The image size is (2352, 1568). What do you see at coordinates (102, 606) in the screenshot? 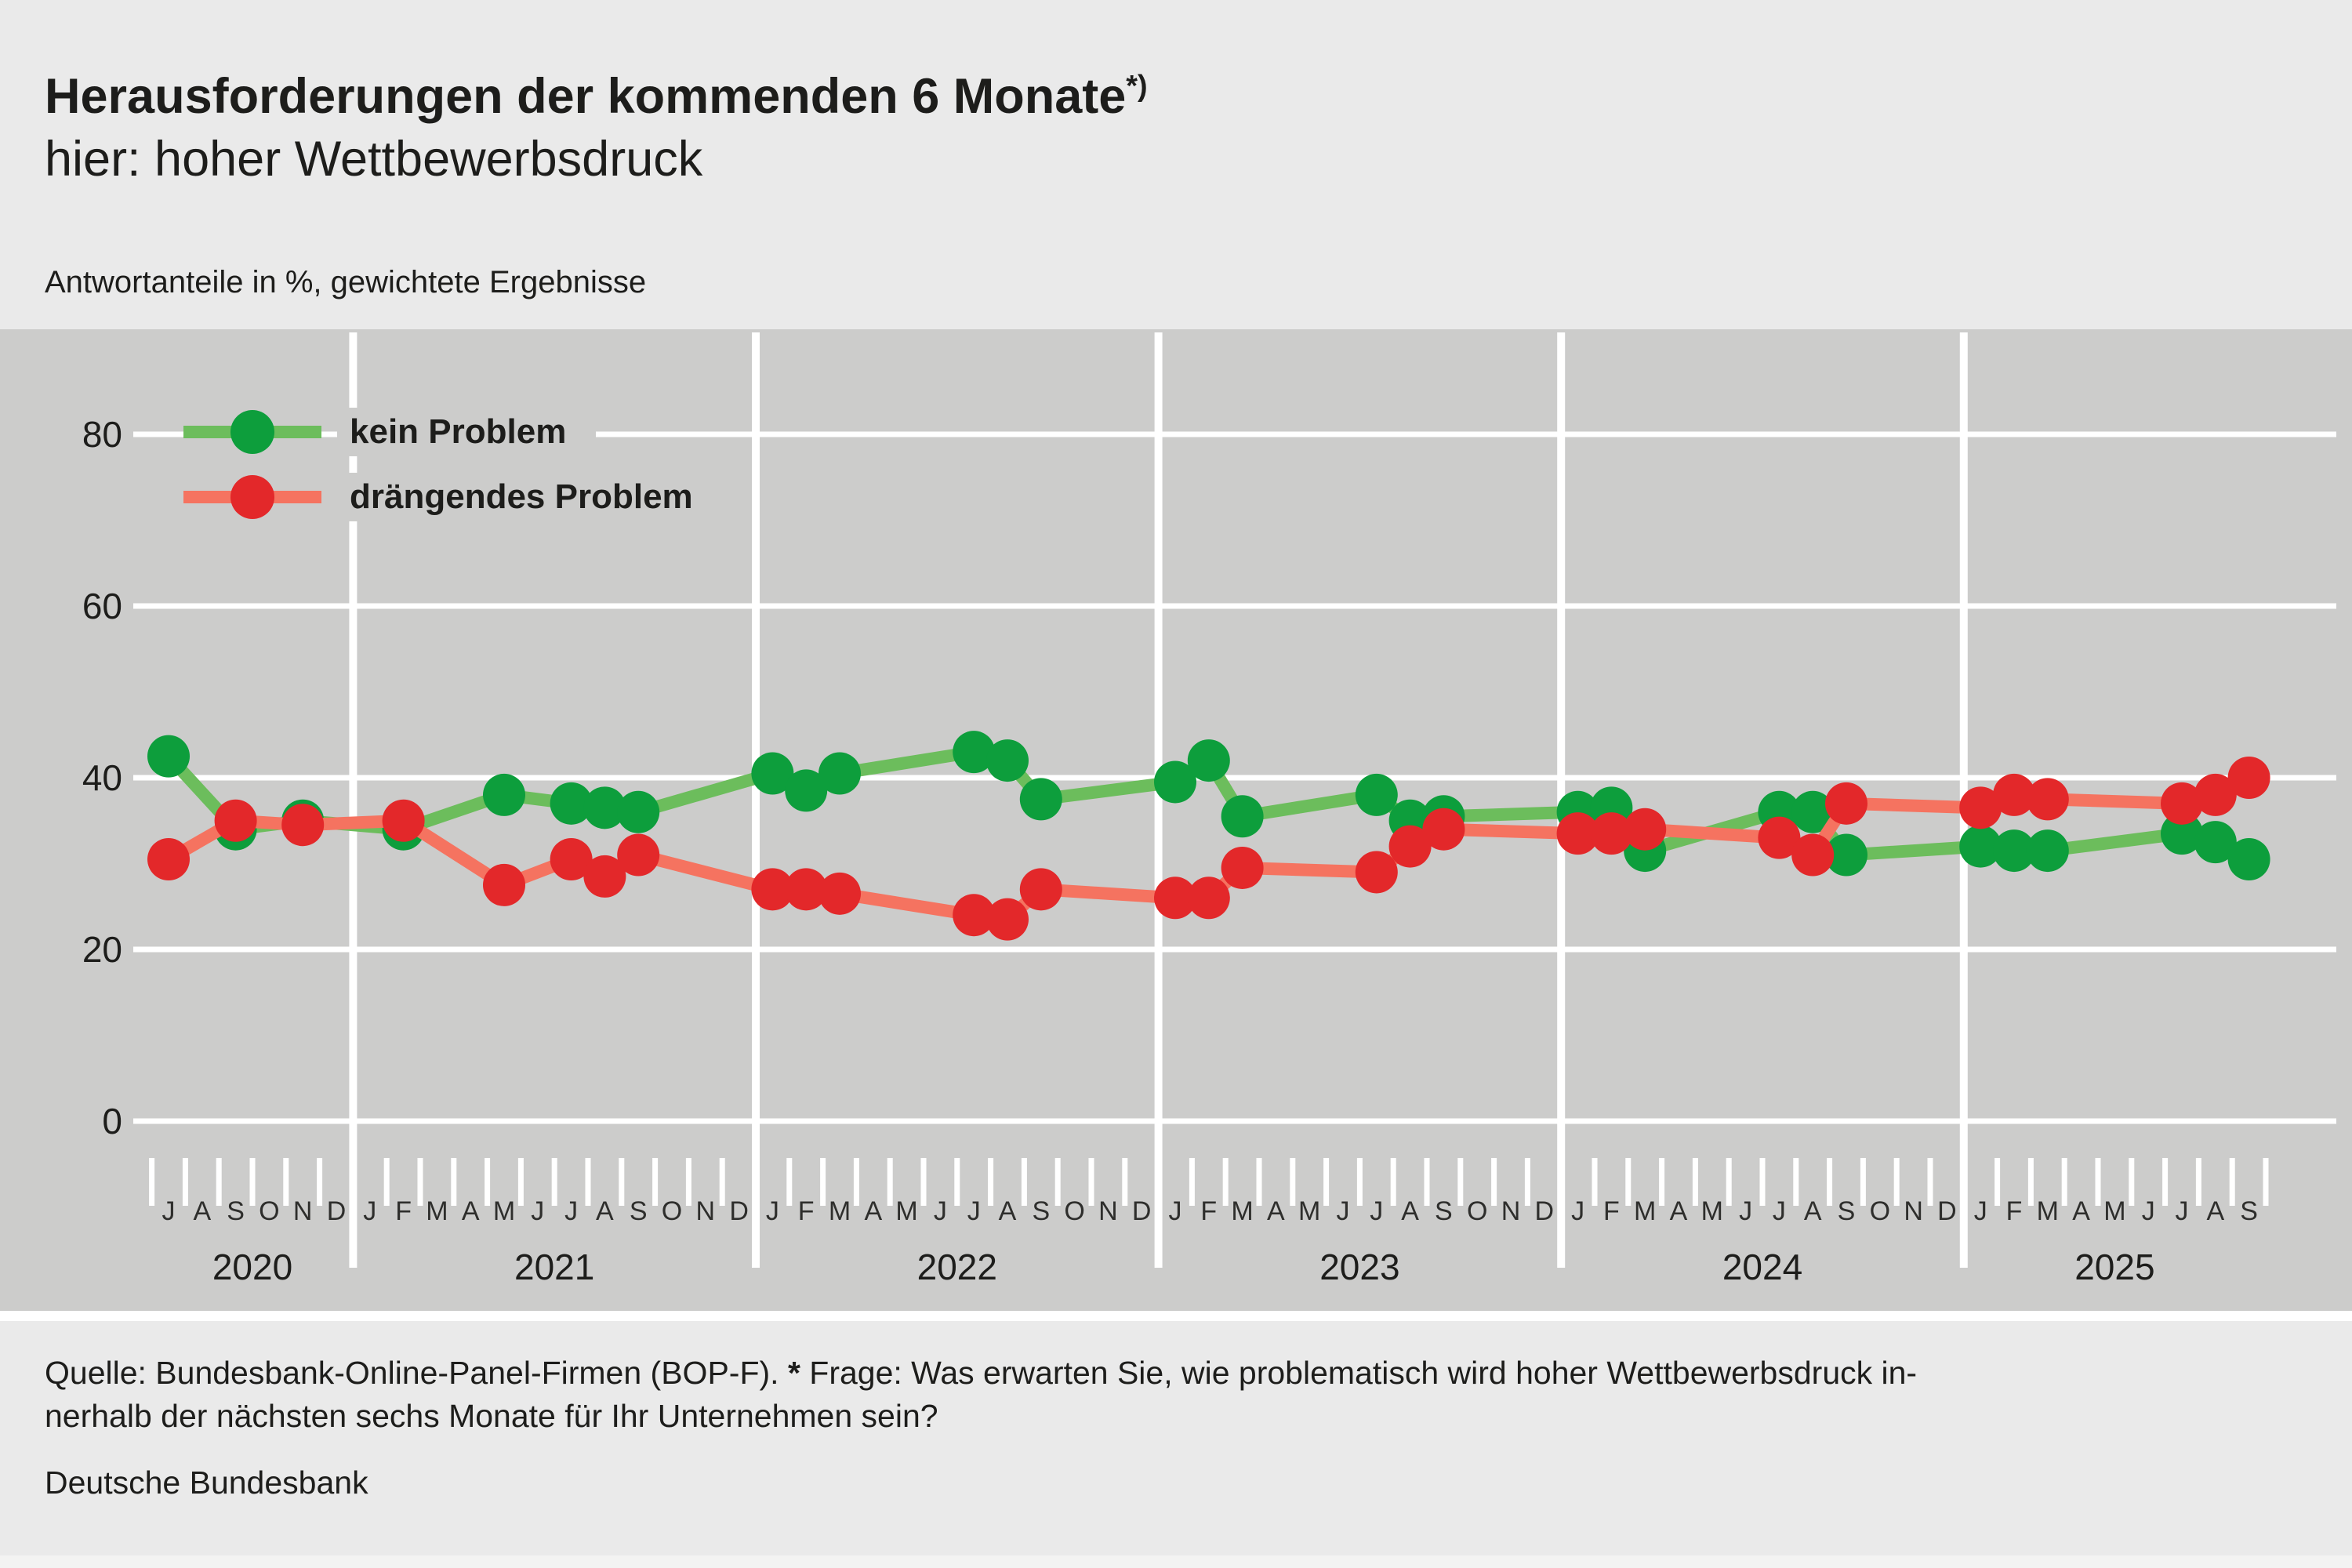
I see `y-tick-label-60: 60` at bounding box center [102, 606].